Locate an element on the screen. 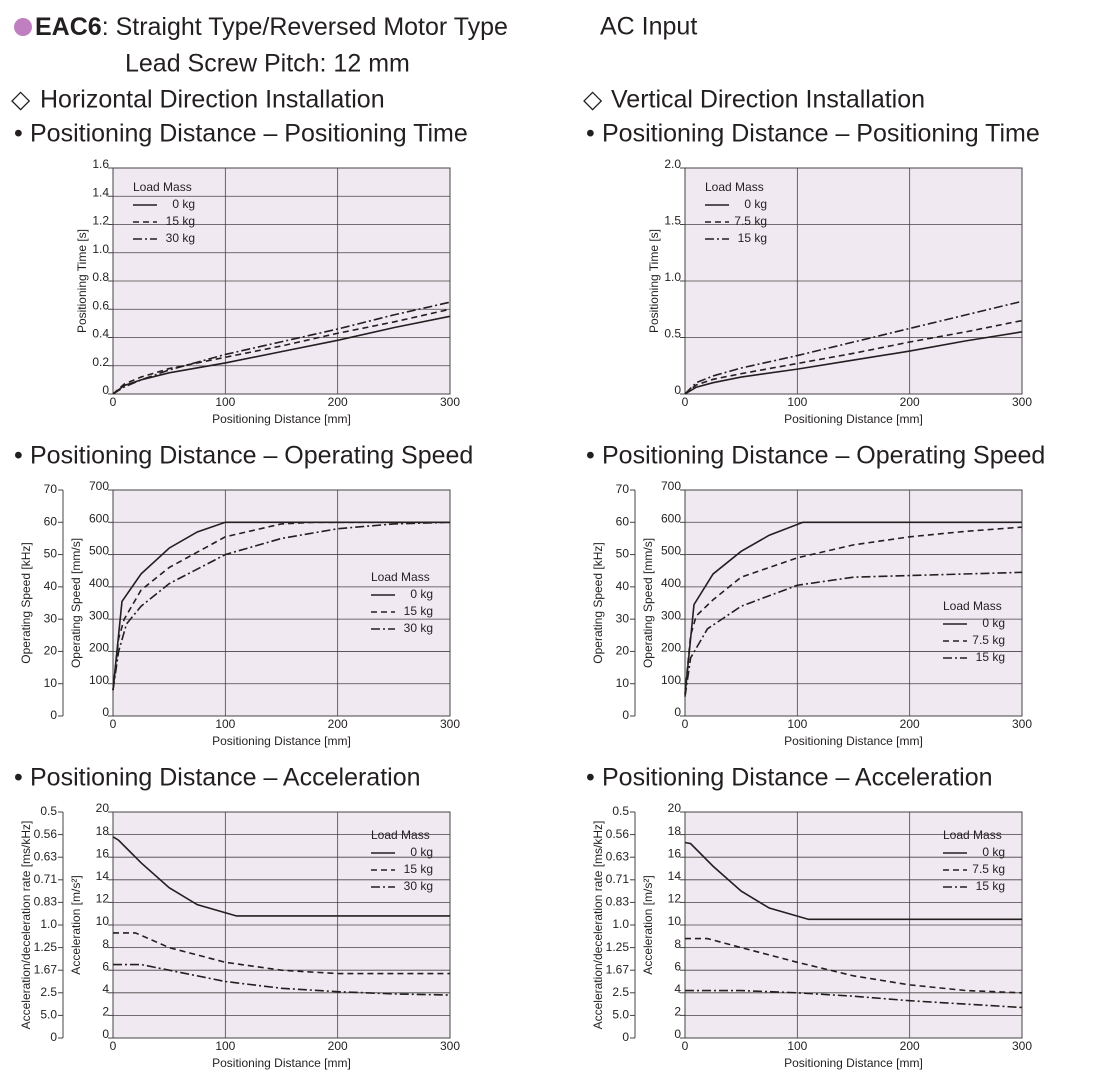 This screenshot has width=1120, height=1086. y2-tick-label: 0.56 is located at coordinates (46, 834).